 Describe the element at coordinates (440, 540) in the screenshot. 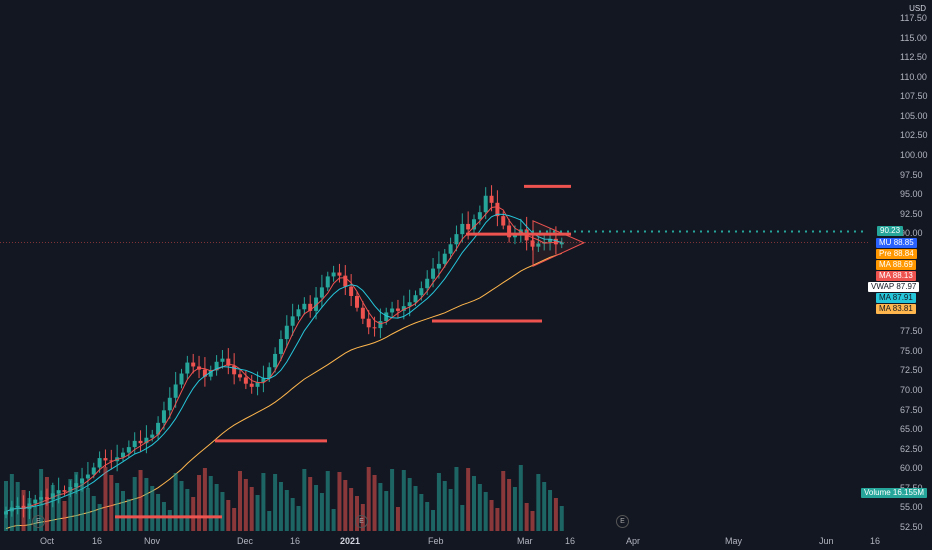

I see `time-scale: Oct 16 Nov Dec 16 2021 Feb Mar 16 Apr May Jun 16` at that location.